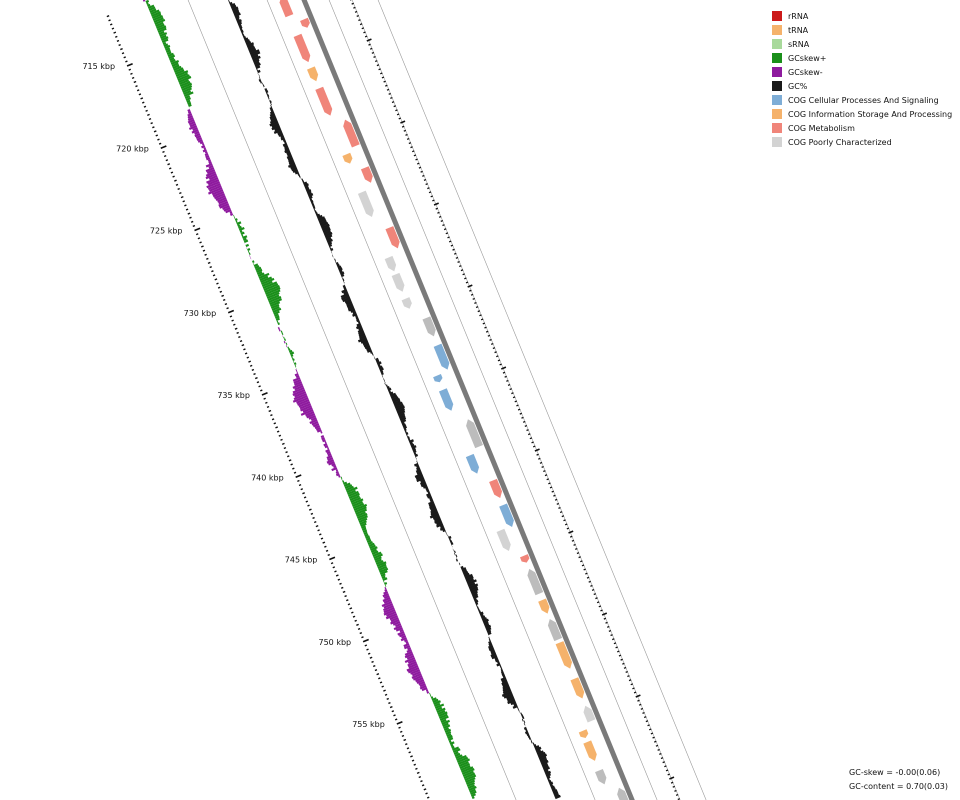 The height and width of the screenshot is (800, 960). What do you see at coordinates (777, 58) in the screenshot?
I see `legend-swatch` at bounding box center [777, 58].